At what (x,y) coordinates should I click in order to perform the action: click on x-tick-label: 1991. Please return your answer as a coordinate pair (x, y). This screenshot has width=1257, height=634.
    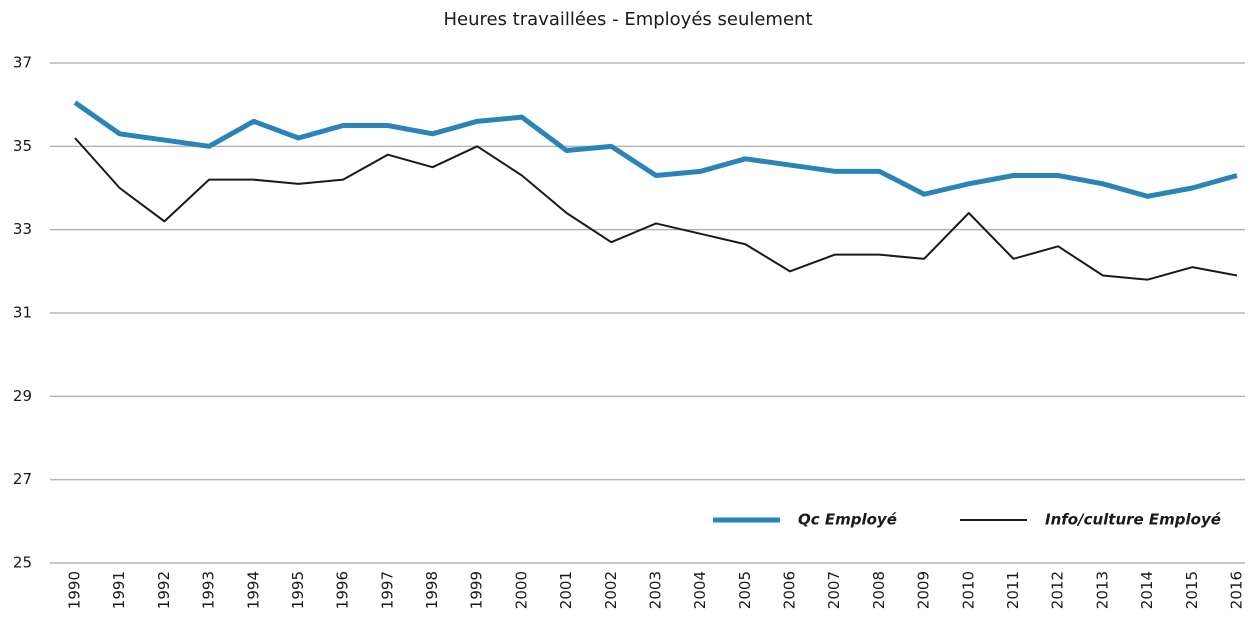
    Looking at the image, I should click on (119, 590).